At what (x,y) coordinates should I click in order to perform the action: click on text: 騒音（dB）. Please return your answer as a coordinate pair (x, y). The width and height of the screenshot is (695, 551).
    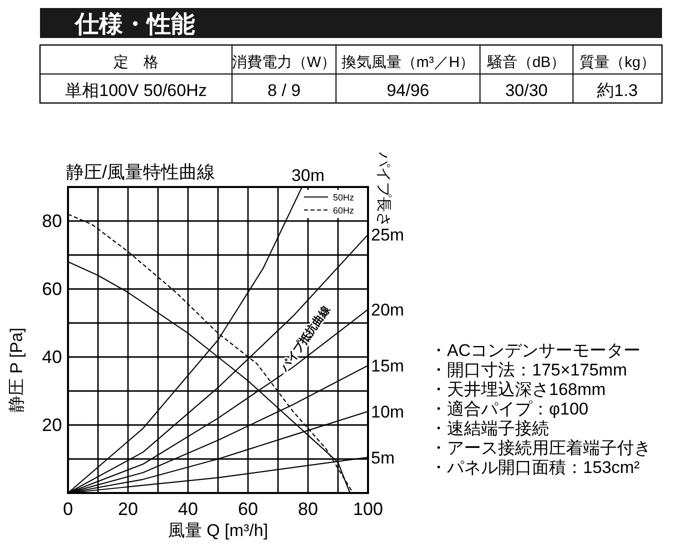
    Looking at the image, I should click on (526, 62).